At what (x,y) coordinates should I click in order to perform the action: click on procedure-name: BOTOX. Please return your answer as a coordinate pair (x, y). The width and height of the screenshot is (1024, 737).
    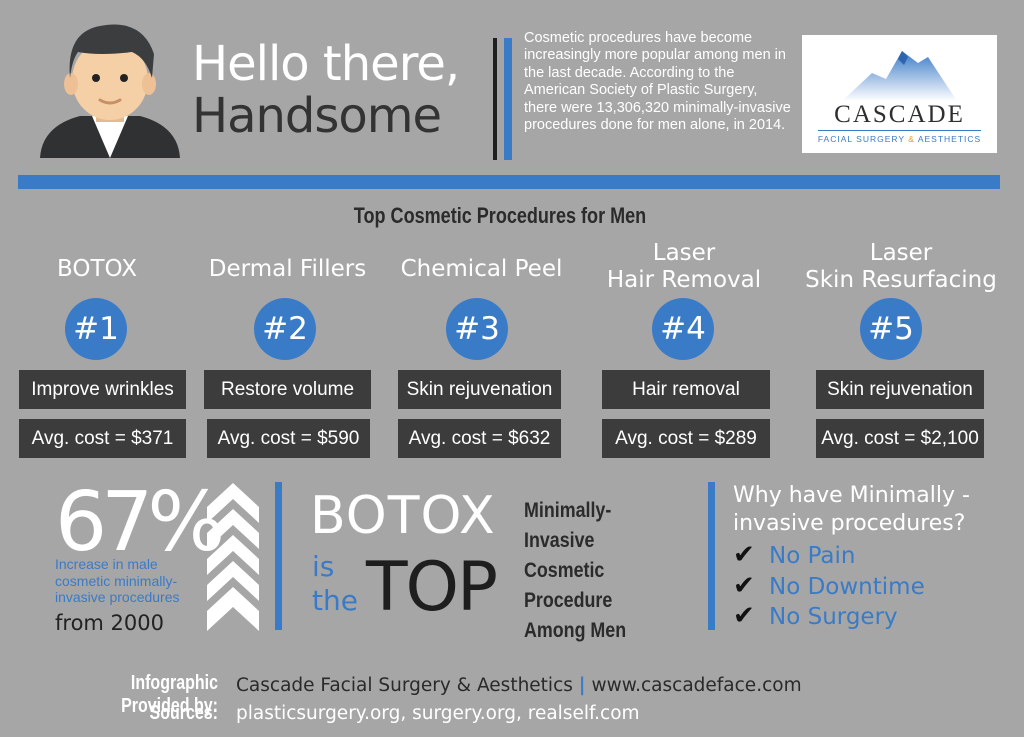
    Looking at the image, I should click on (97, 269).